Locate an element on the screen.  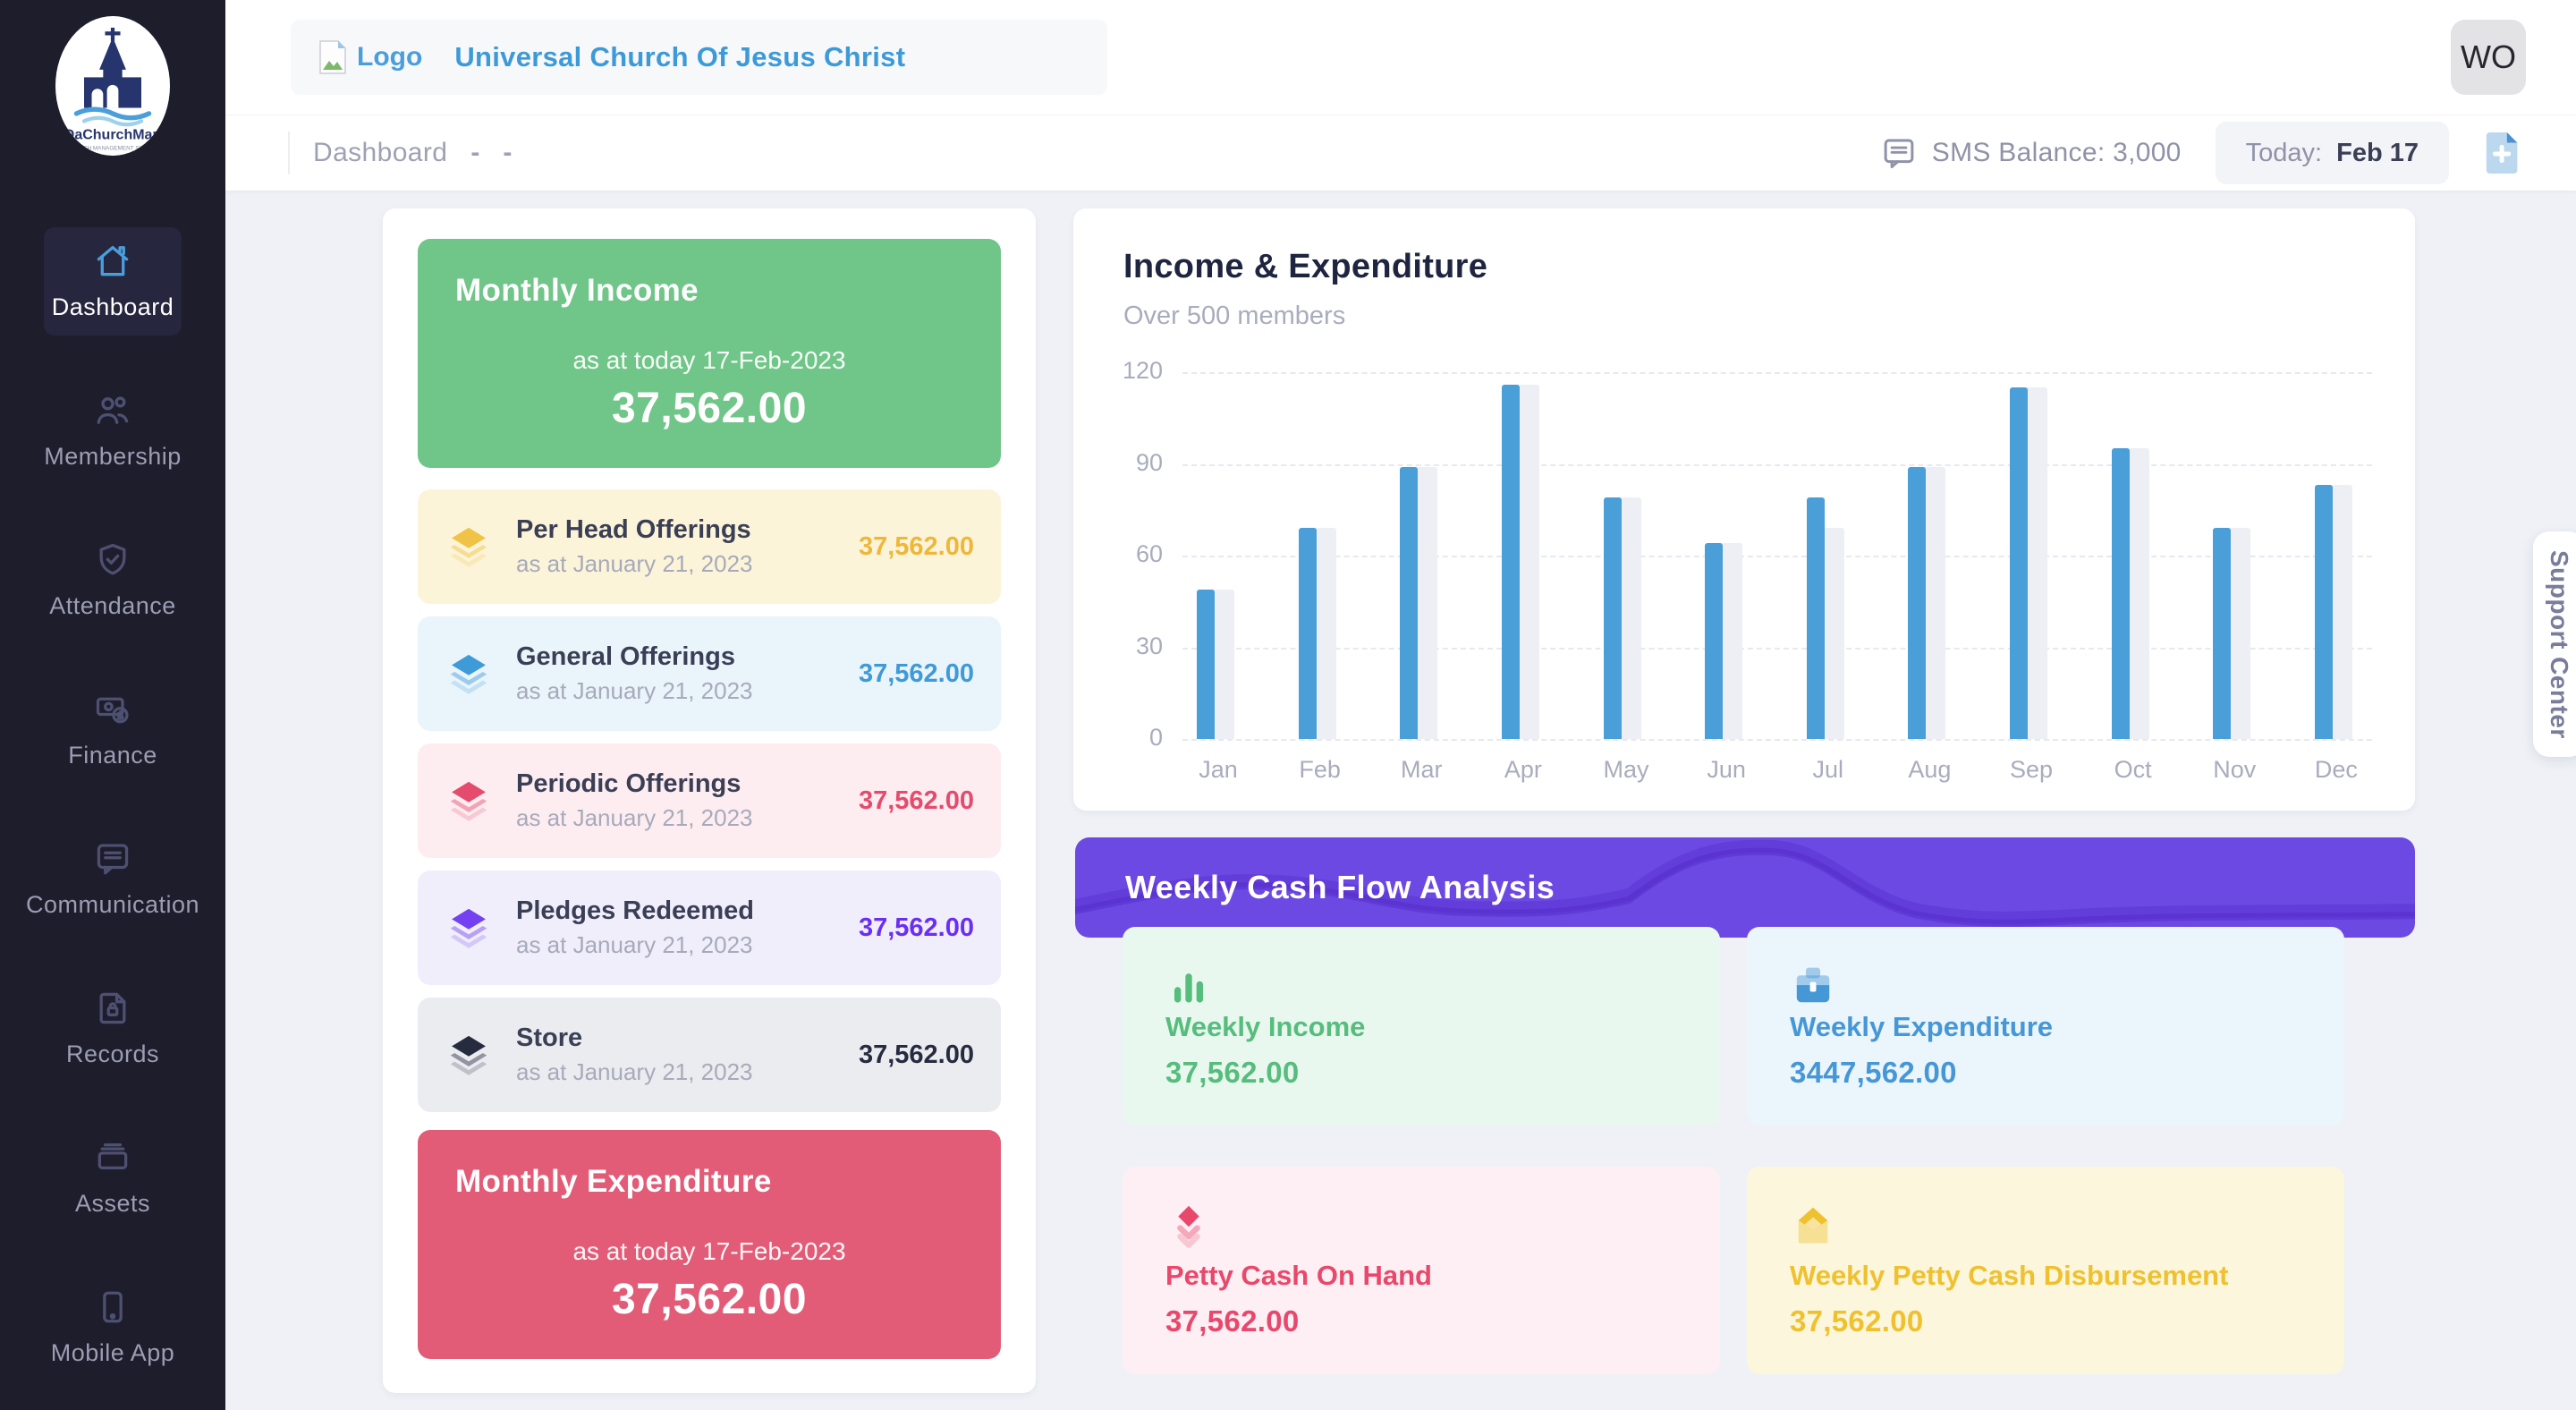
sidebar-item-label: Communication is located at coordinates (112, 905).